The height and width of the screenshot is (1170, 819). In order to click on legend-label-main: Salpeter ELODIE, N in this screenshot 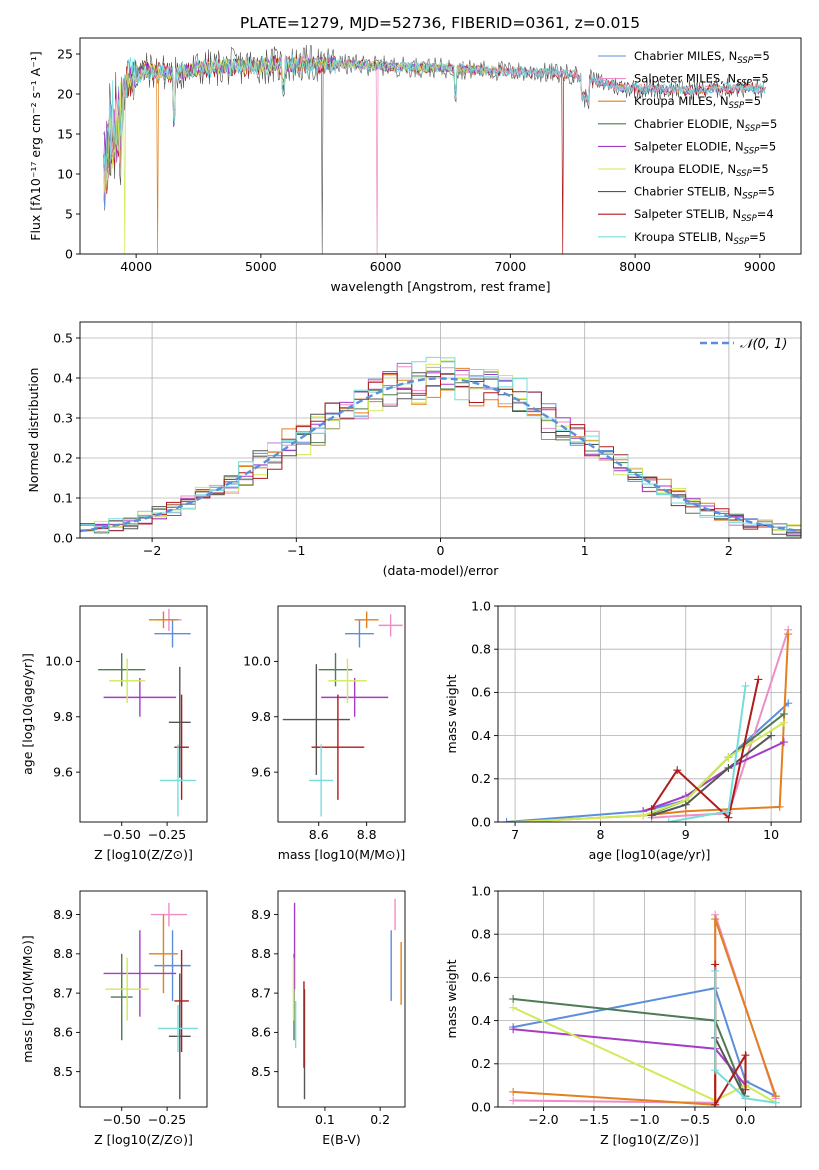, I will do `click(689, 146)`.